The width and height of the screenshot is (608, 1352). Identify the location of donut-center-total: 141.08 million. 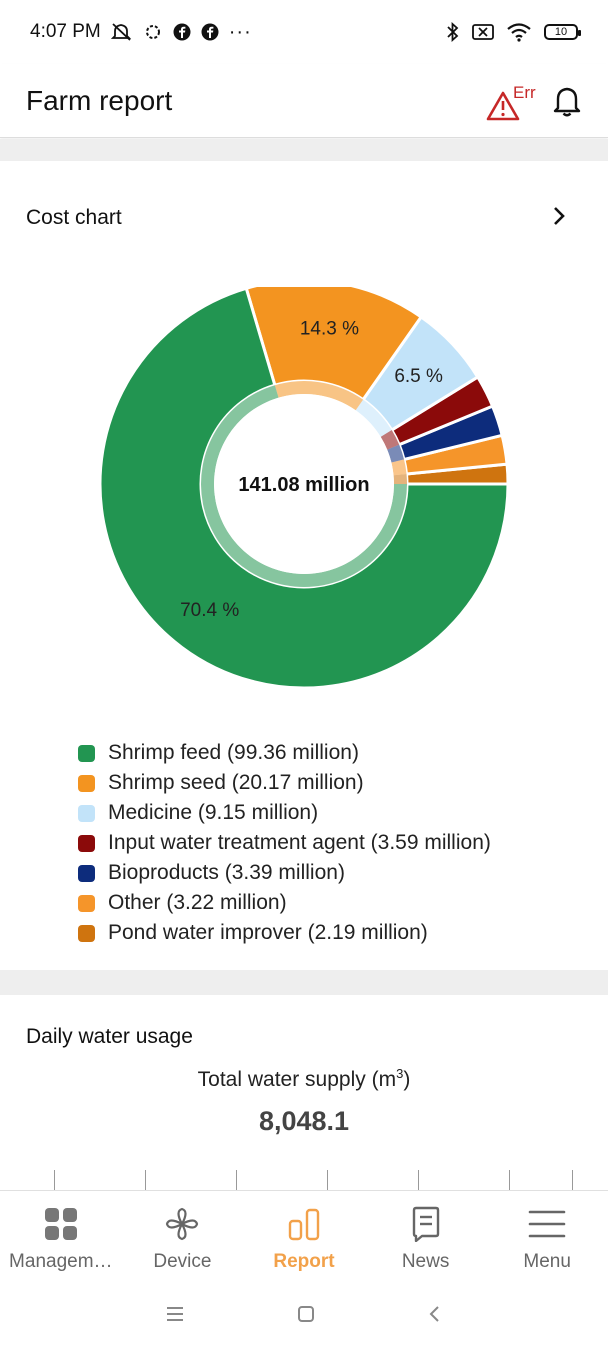
(303, 485).